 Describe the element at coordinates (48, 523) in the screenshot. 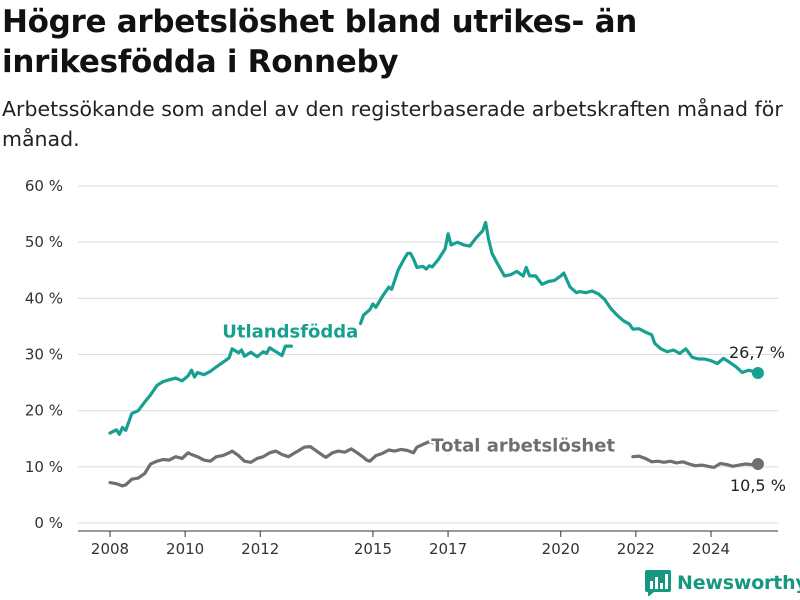

I see `y-tick-label: 0 %` at that location.